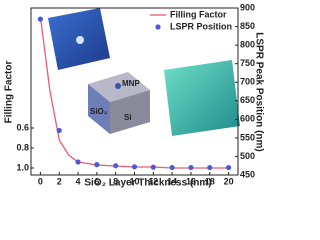  I want to click on y2-tick-label: 900, so click(247, 7).